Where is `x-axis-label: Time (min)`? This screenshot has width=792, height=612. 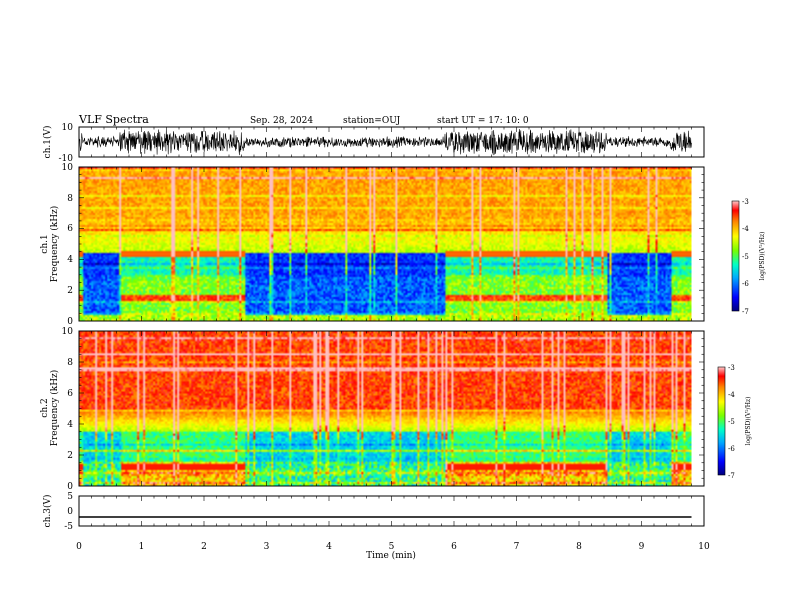 x-axis-label: Time (min) is located at coordinates (391, 555).